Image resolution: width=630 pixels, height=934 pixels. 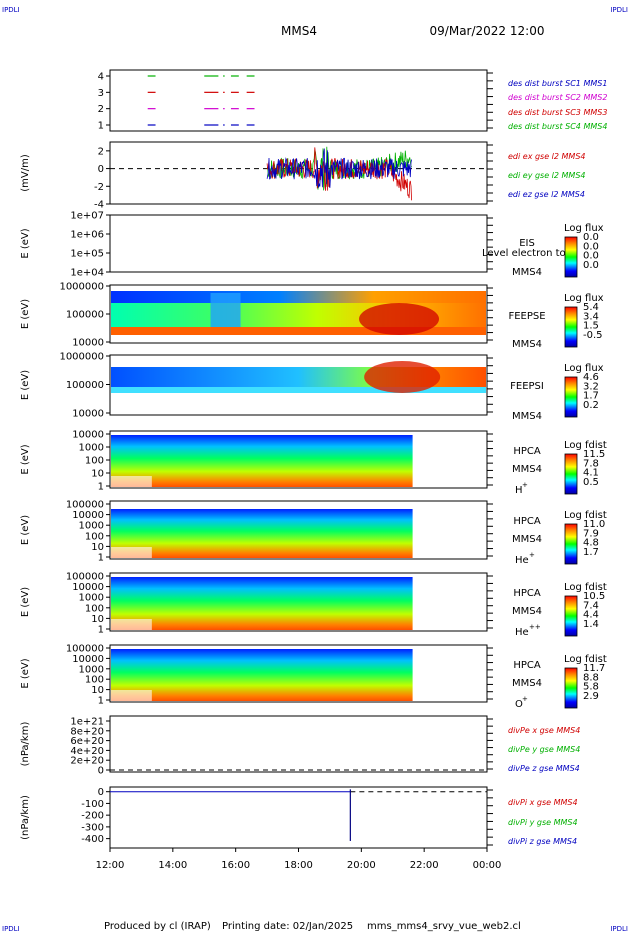 What do you see at coordinates (619, 929) in the screenshot?
I see `corner-label-bottom-right: IPDLI` at bounding box center [619, 929].